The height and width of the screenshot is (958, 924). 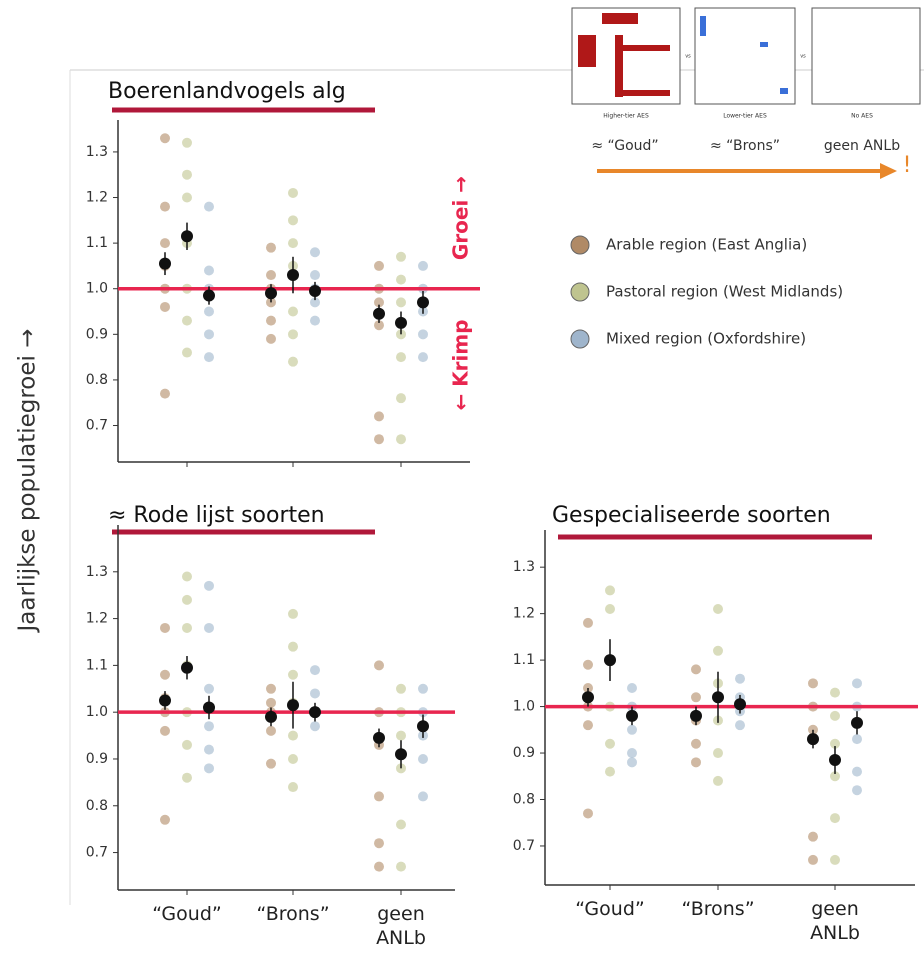 What do you see at coordinates (524, 660) in the screenshot?
I see `y-tick-label: 1.1` at bounding box center [524, 660].